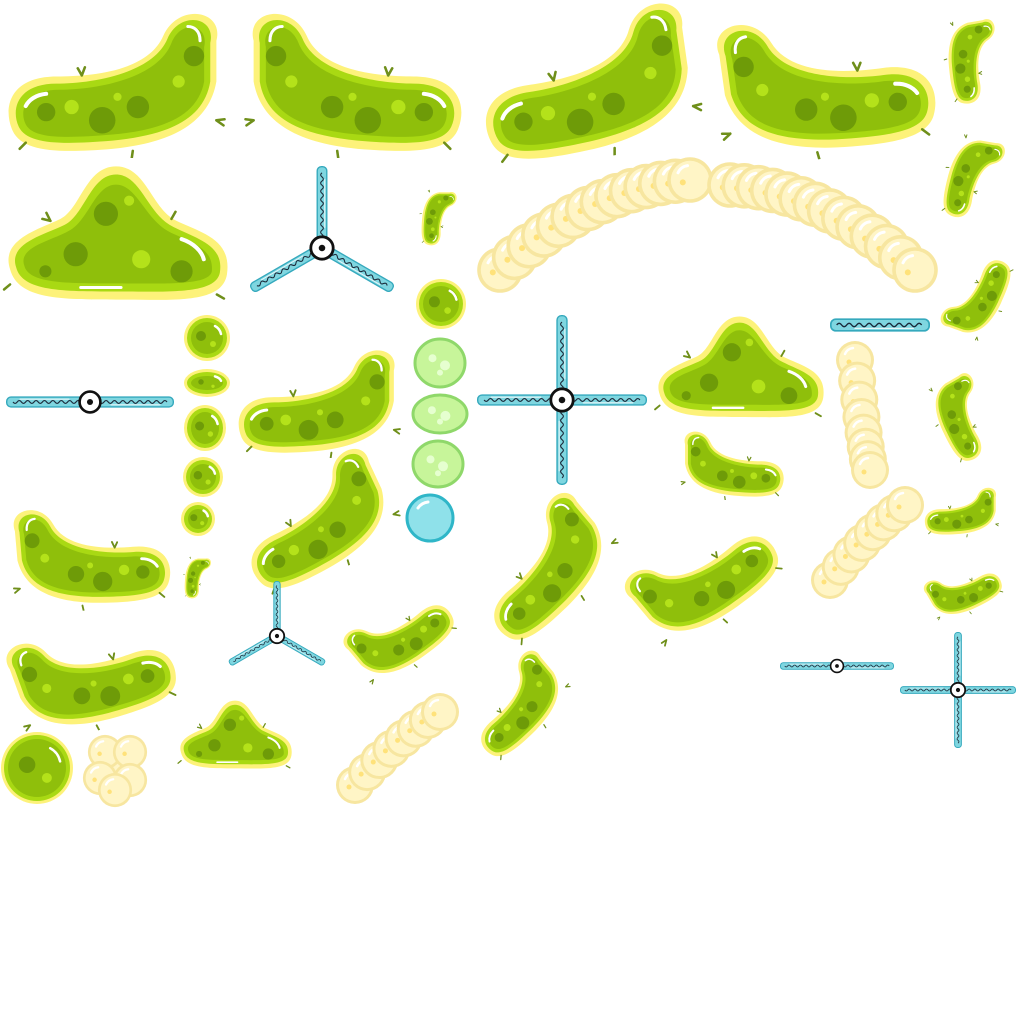 This screenshot has width=1024, height=1024. What do you see at coordinates (824, 86) in the screenshot?
I see `bacteria-large-curved-d` at bounding box center [824, 86].